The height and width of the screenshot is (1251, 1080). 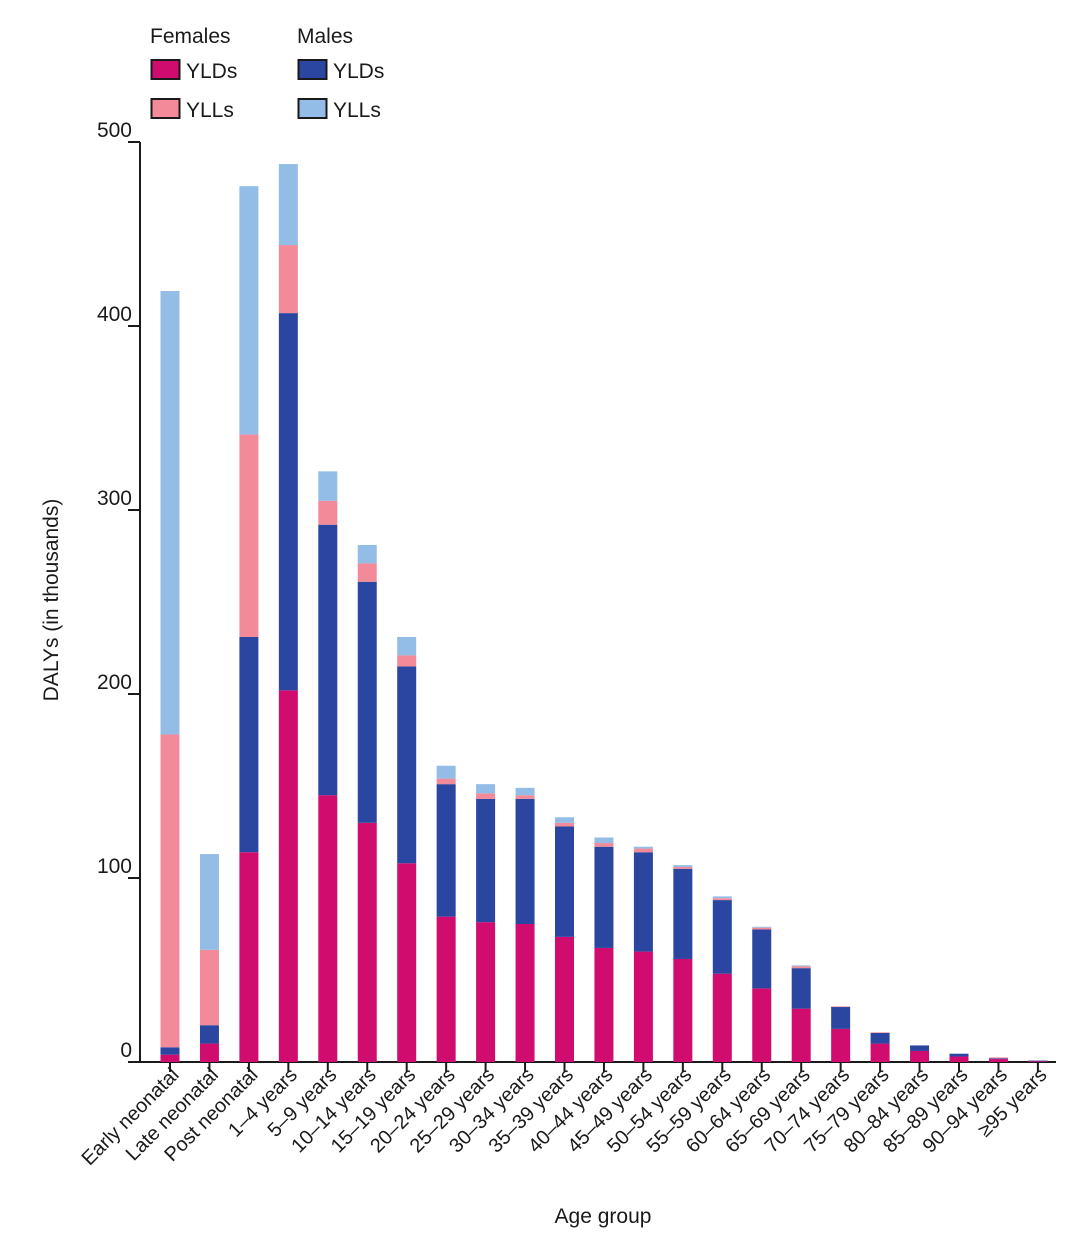 I want to click on y-tick-label: 100, so click(x=114, y=866).